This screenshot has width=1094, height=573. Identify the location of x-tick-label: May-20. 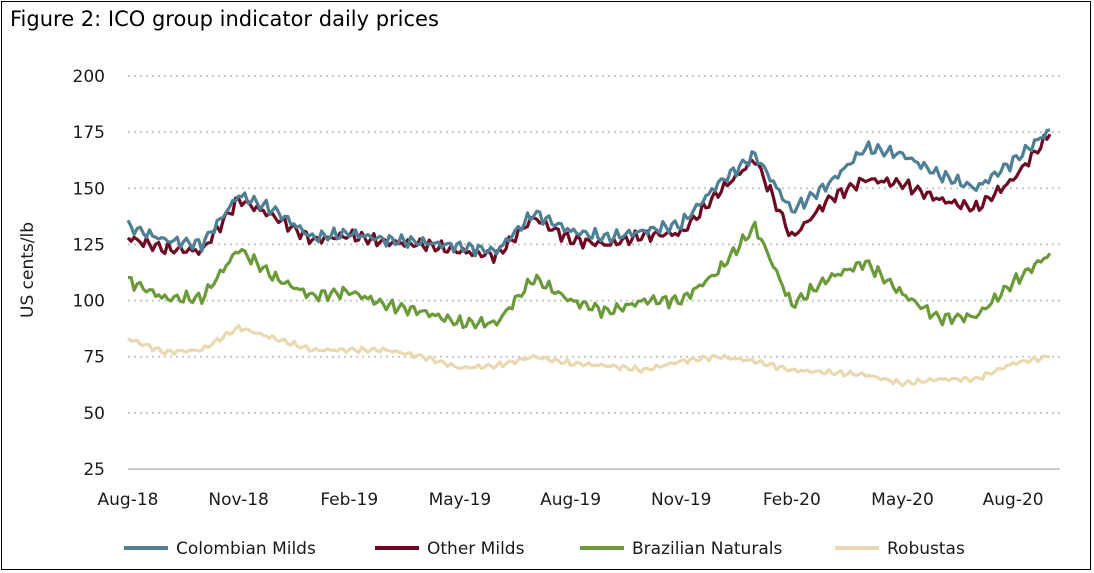
(902, 500).